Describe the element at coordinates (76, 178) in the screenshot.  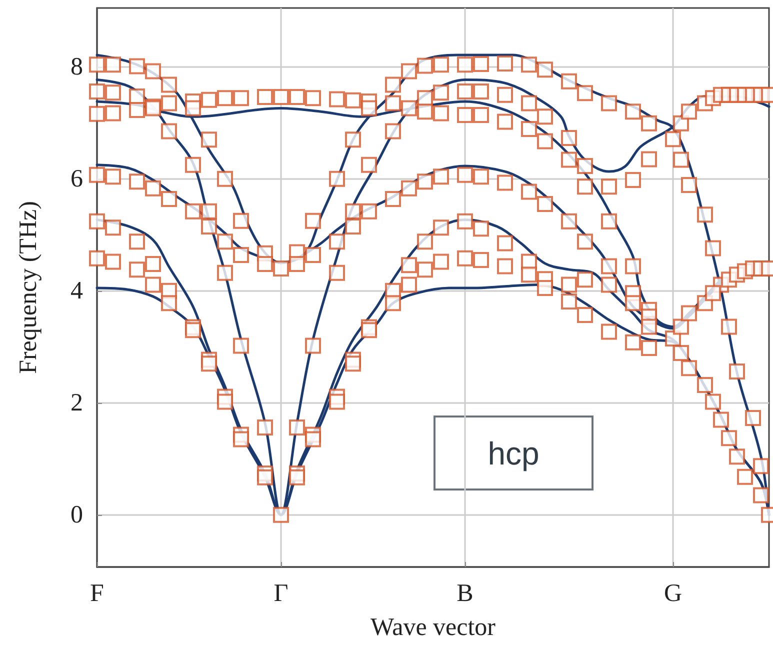
I see `y-tick-label: 6` at that location.